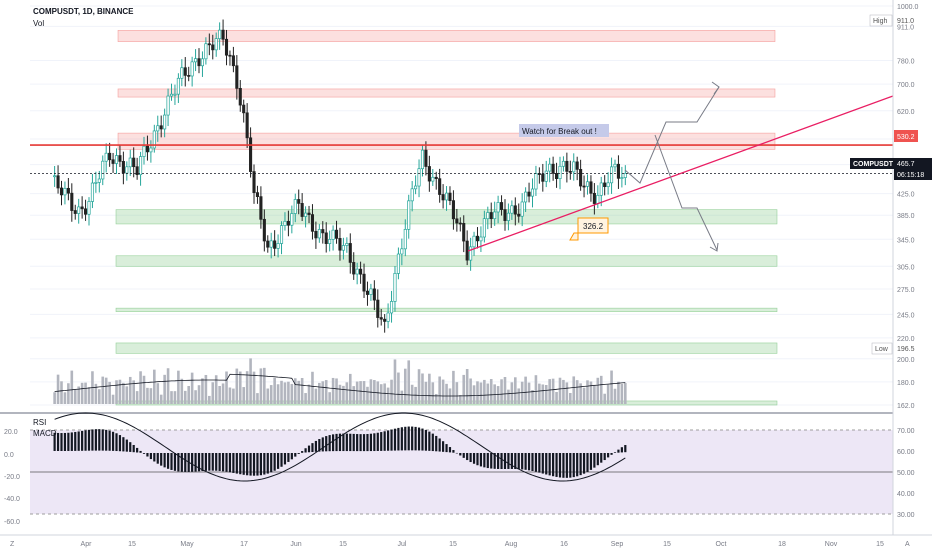  Describe the element at coordinates (907, 544) in the screenshot. I see `time-axis-corner-right: A` at that location.